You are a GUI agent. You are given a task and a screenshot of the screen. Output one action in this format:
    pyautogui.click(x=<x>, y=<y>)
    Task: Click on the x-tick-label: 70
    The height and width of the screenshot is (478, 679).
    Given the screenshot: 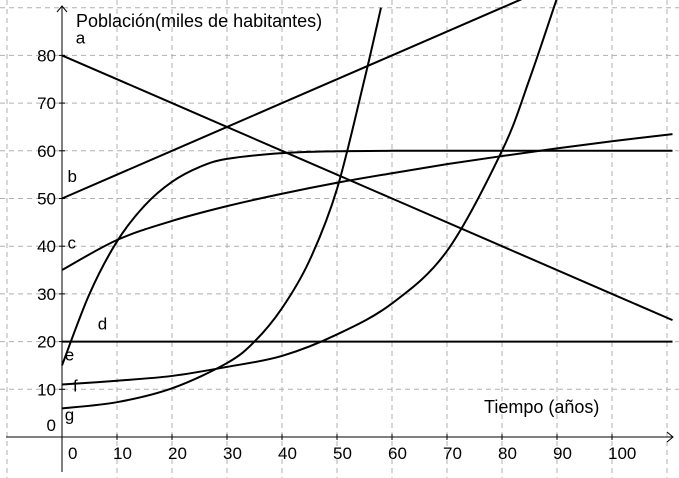 What is the action you would take?
    pyautogui.click(x=452, y=453)
    